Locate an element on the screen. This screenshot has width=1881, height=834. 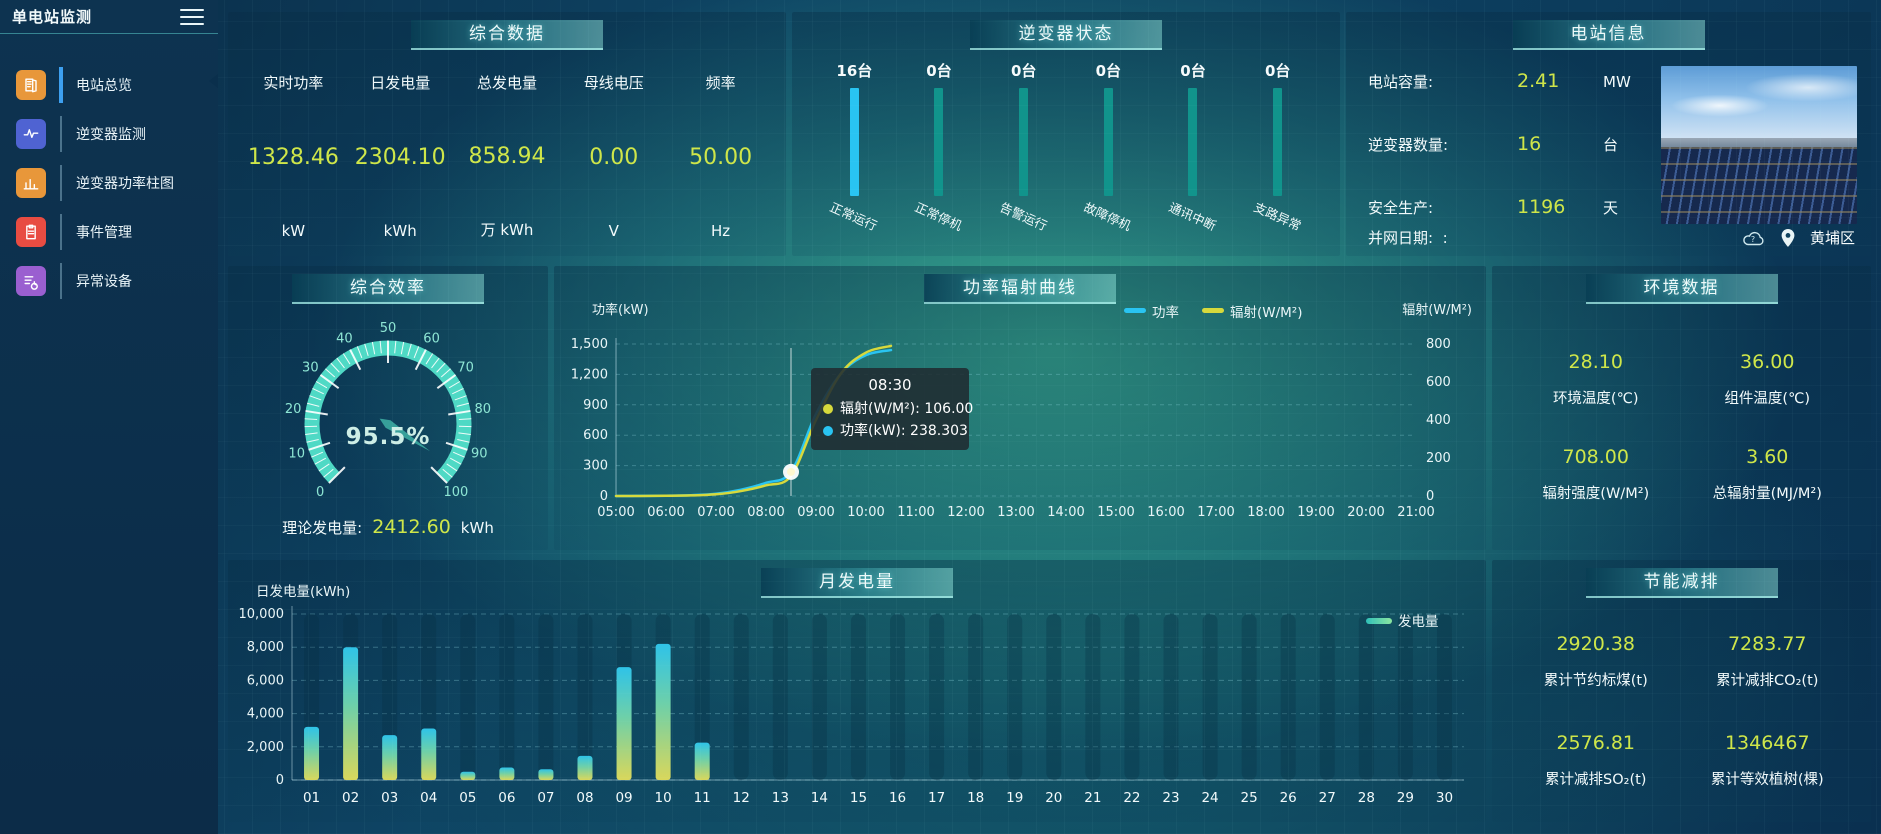
svg-text: 04 is located at coordinates (428, 798).